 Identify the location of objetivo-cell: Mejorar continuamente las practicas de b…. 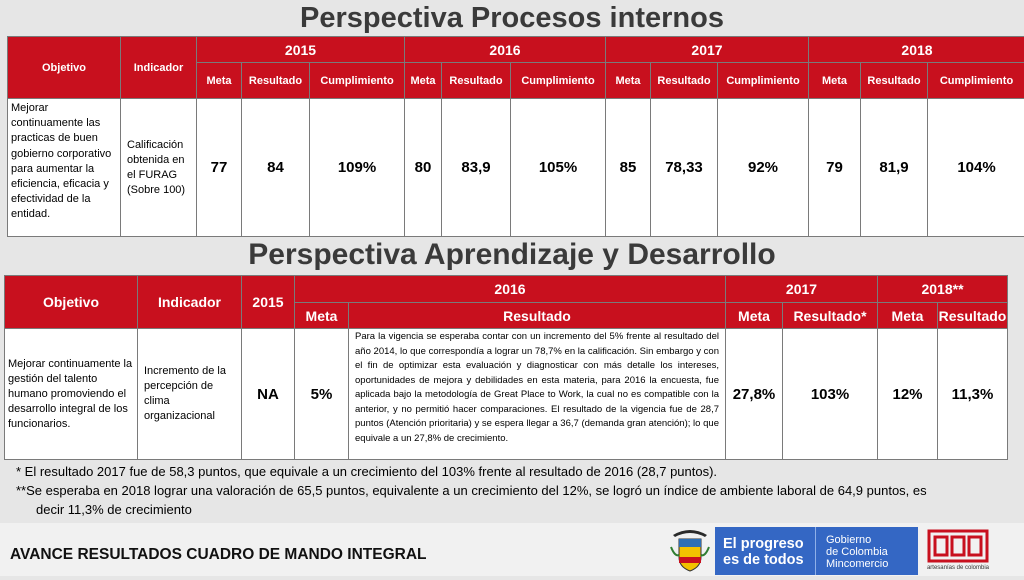
(64, 168).